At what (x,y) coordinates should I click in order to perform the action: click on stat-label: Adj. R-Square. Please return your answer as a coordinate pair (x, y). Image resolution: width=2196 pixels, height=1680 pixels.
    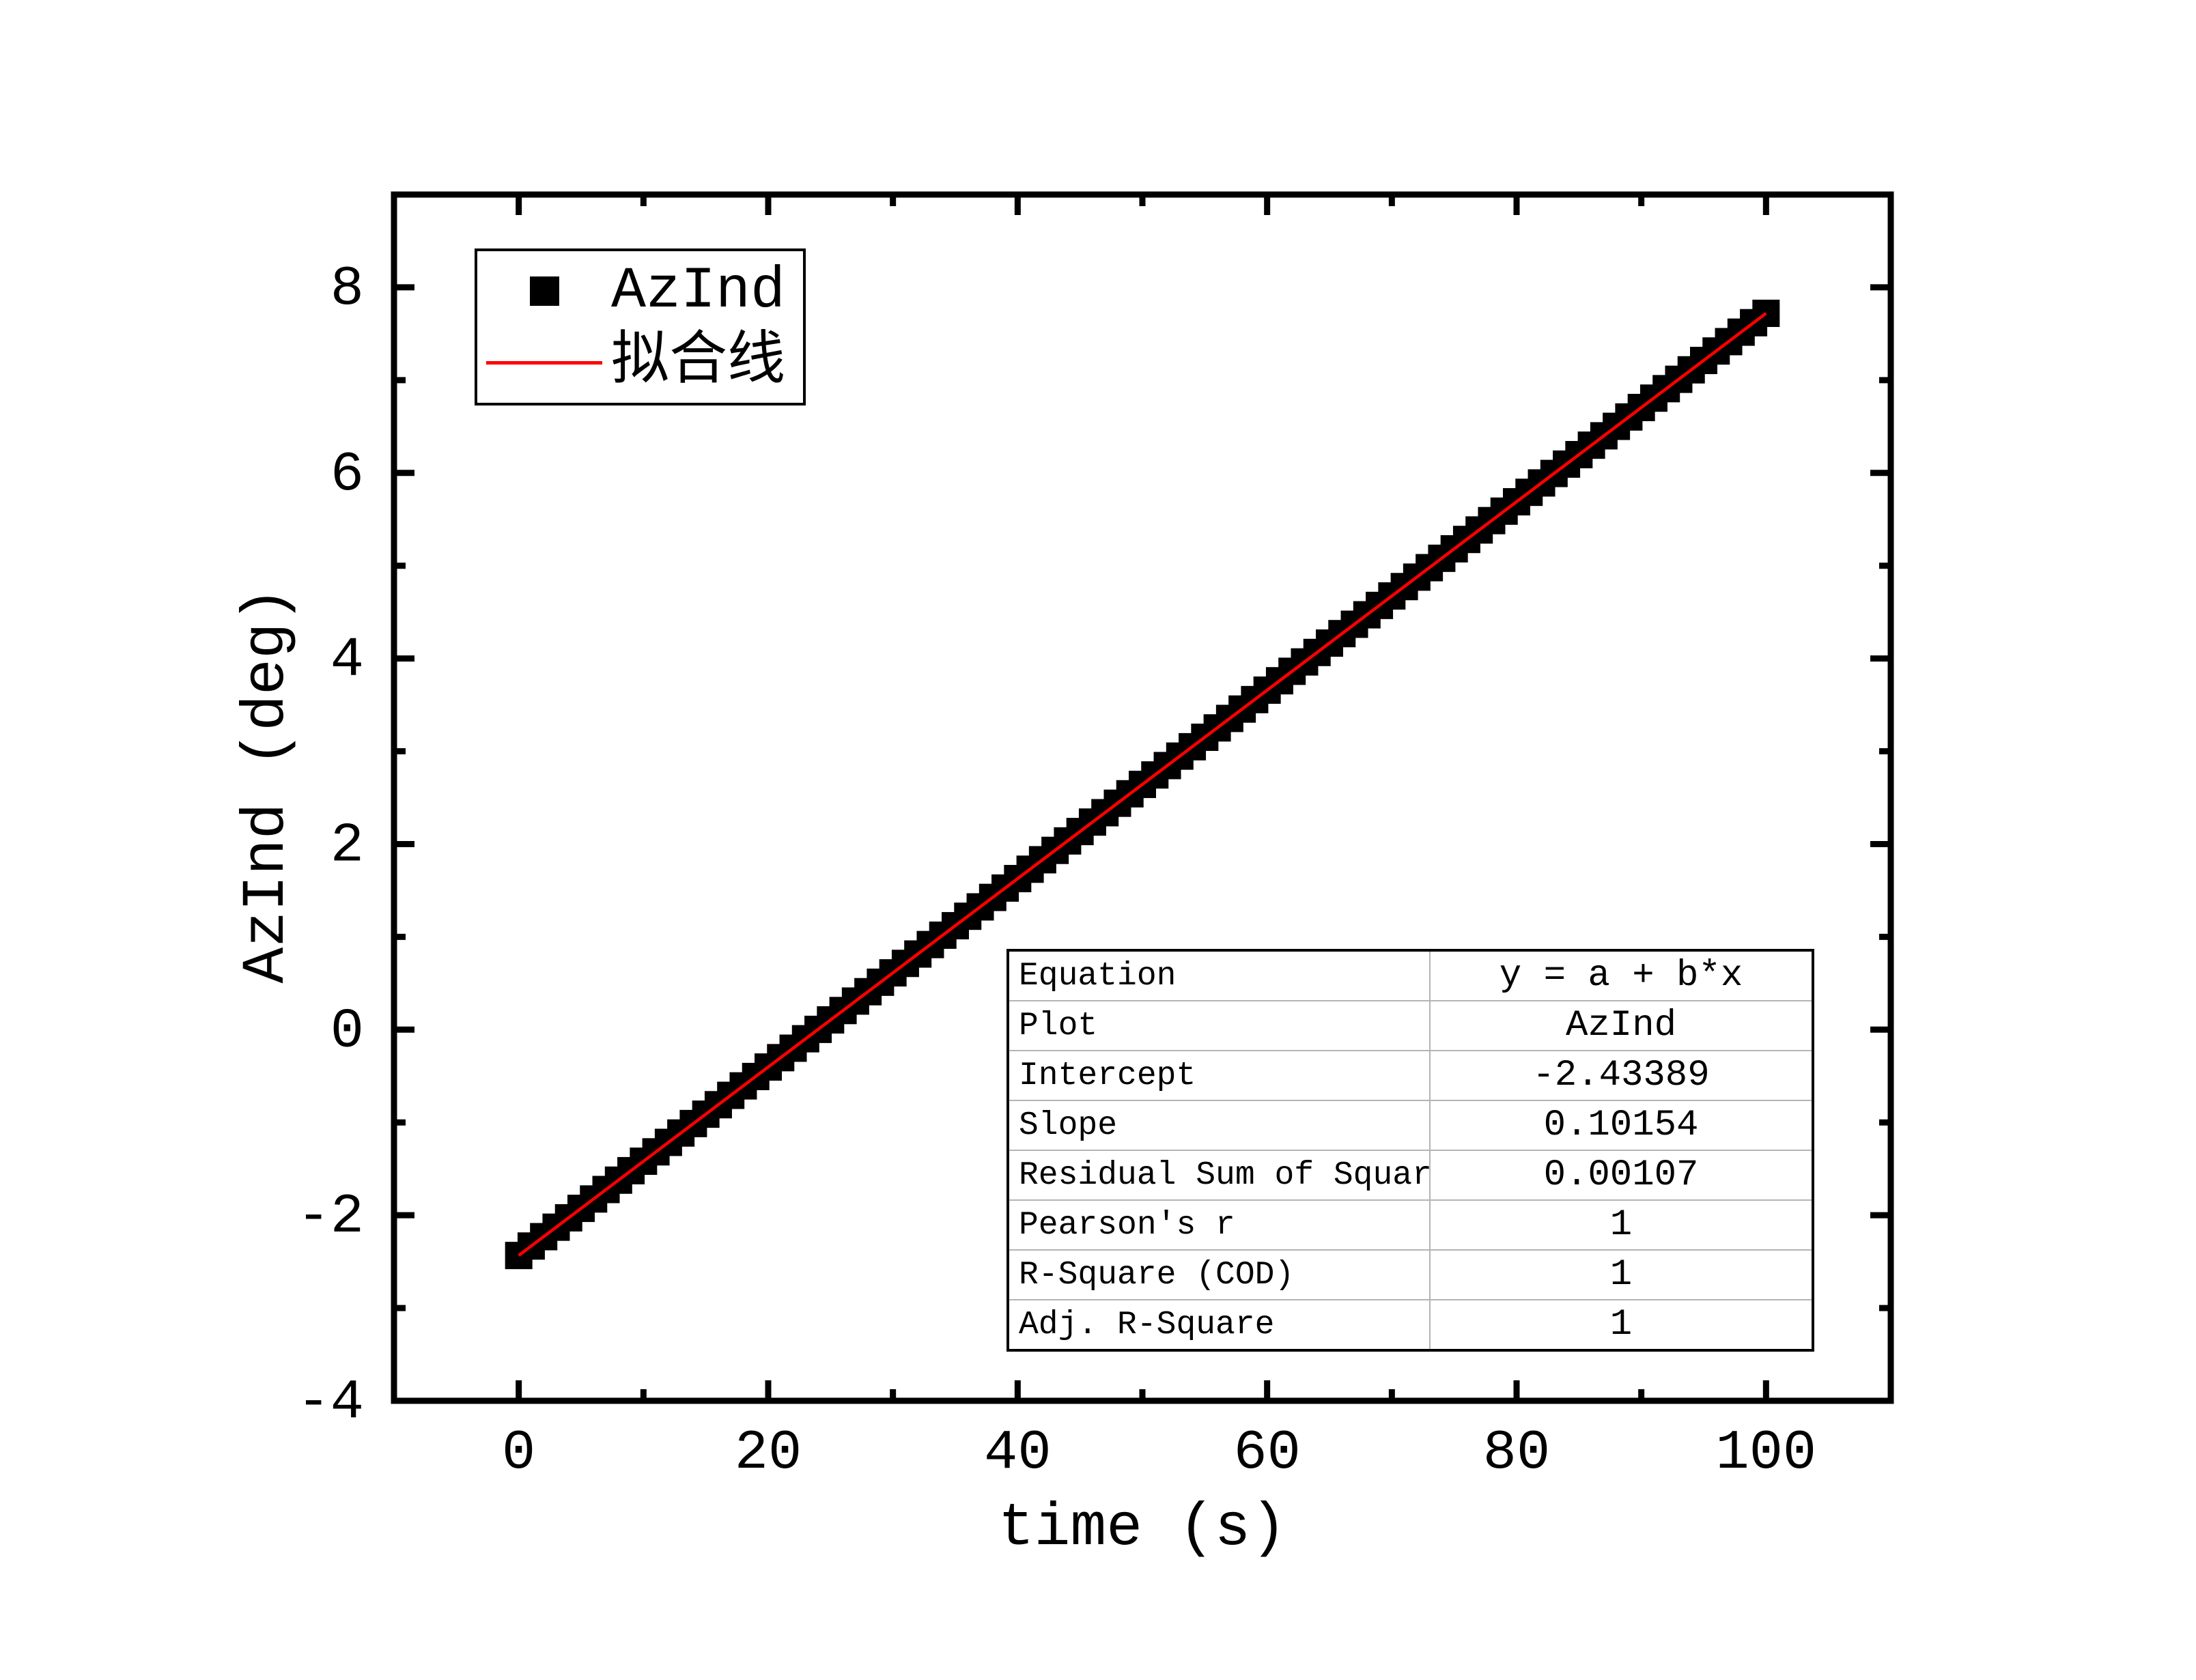
    Looking at the image, I should click on (1219, 1325).